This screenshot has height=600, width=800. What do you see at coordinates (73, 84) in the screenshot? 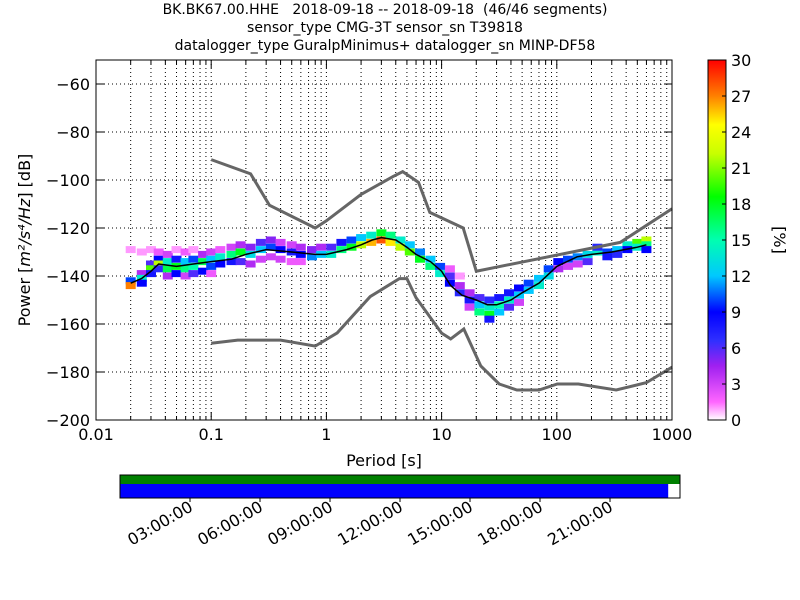
I see `y-tick-label: −60` at bounding box center [73, 84].